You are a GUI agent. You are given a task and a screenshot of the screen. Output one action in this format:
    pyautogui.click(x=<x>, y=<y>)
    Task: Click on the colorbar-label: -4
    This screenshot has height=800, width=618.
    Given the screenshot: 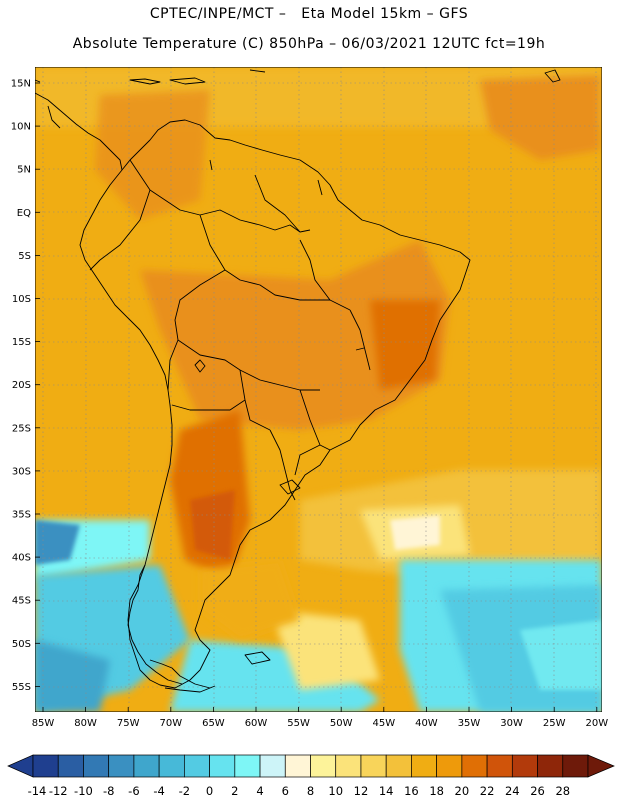 What is the action you would take?
    pyautogui.click(x=158, y=791)
    